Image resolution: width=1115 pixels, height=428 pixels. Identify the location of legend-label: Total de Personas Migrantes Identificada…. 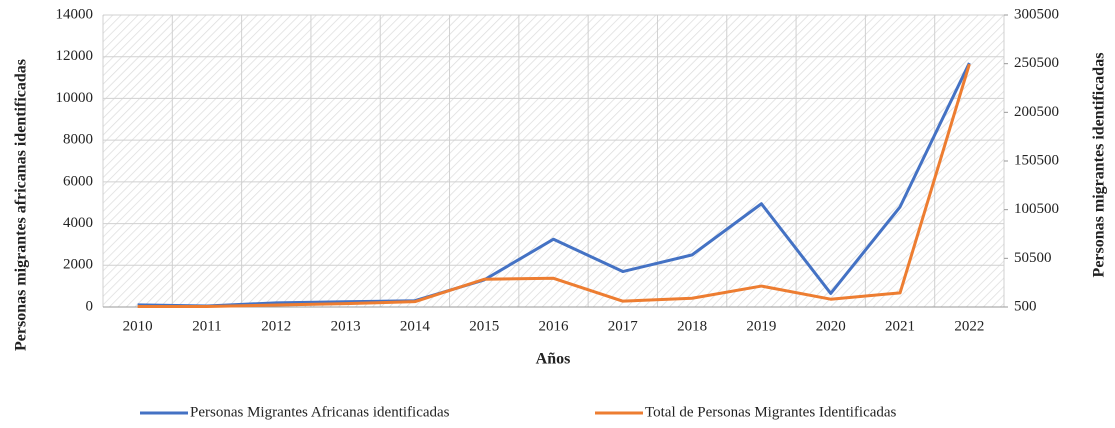
(771, 412).